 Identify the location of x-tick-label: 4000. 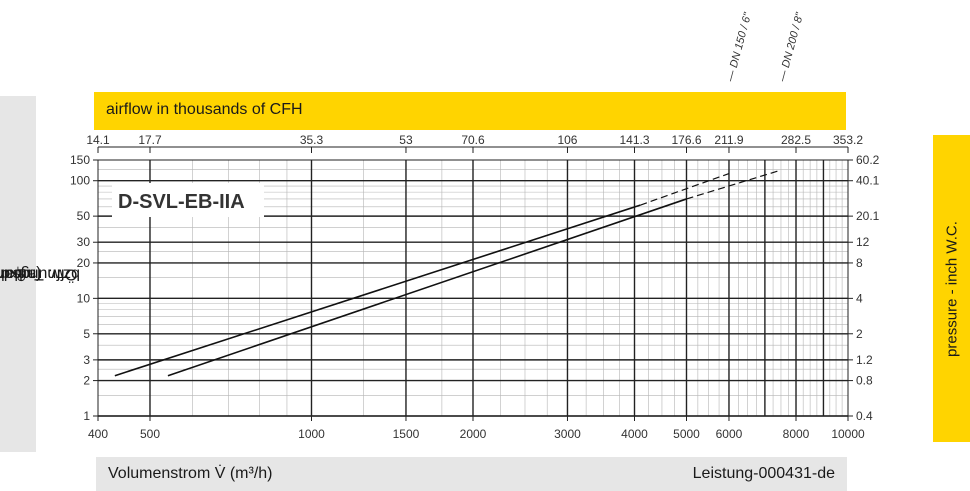
(634, 434).